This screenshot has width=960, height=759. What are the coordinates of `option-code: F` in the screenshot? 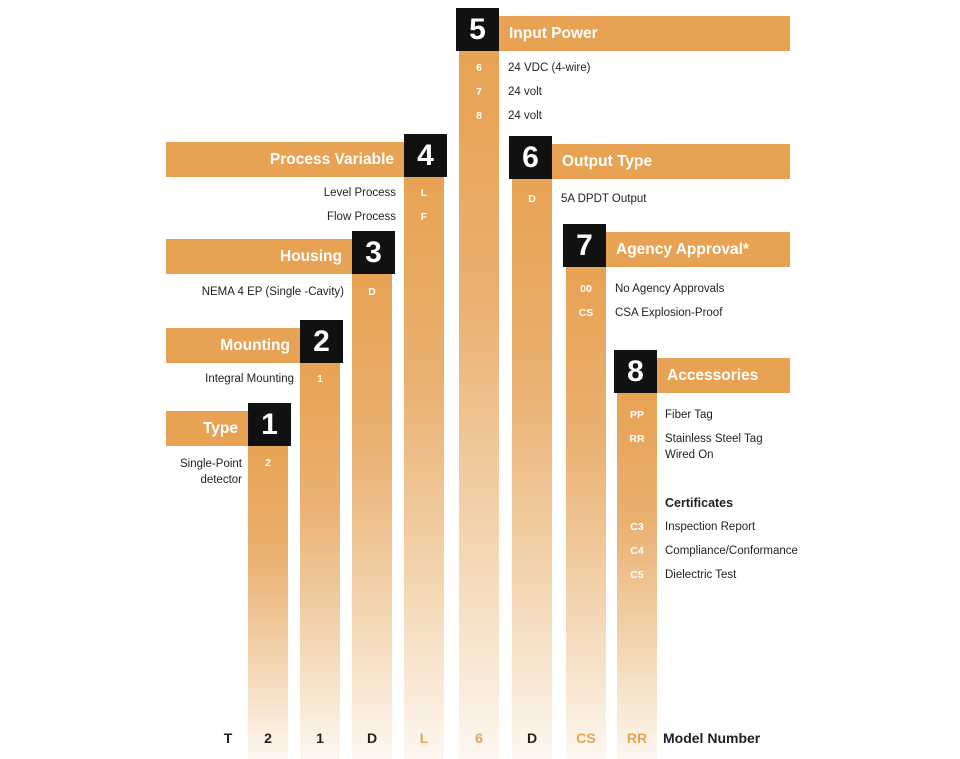 It's located at (424, 217).